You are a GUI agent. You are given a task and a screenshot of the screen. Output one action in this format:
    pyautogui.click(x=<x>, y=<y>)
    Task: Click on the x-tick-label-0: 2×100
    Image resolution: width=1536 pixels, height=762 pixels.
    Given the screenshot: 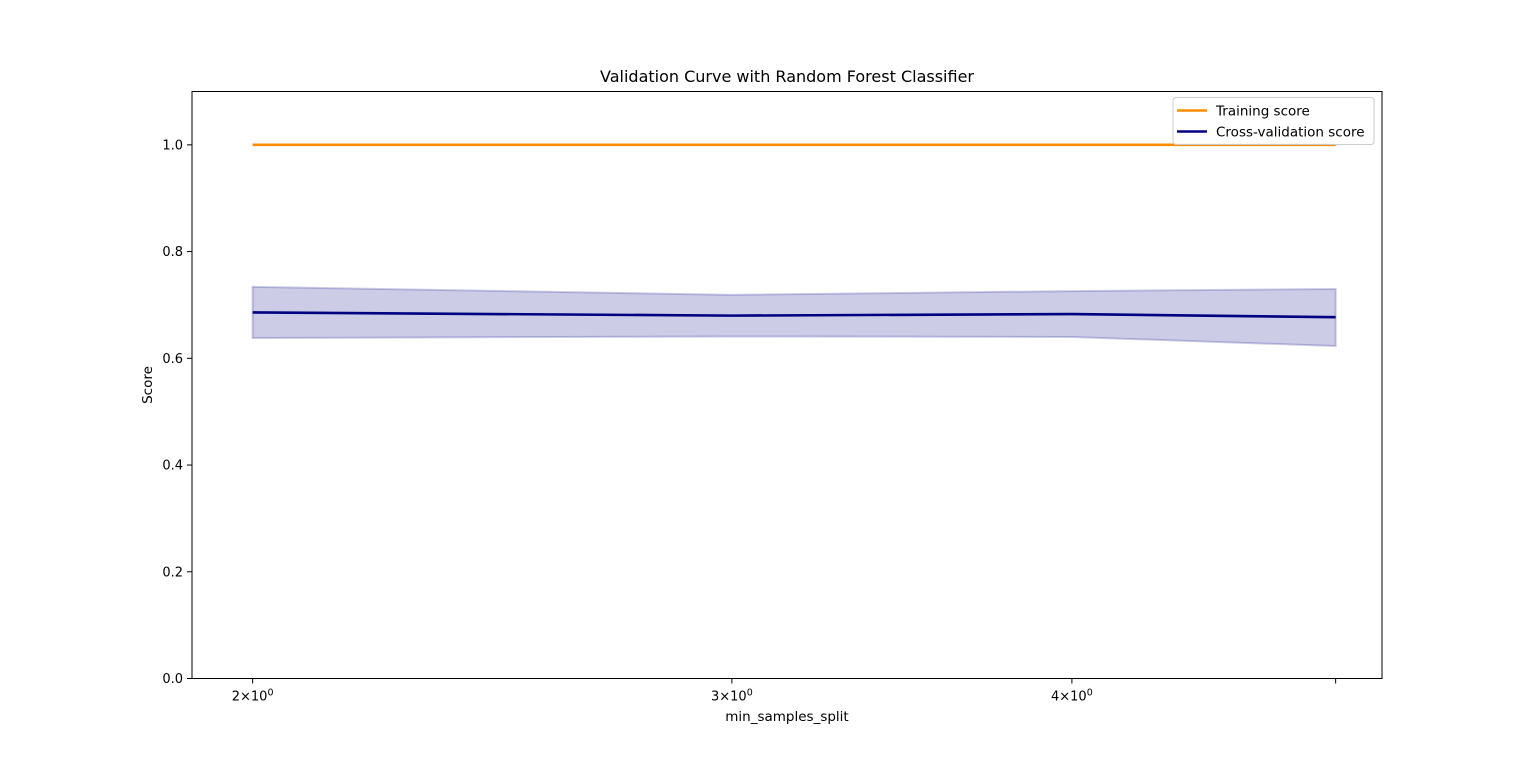 What is the action you would take?
    pyautogui.click(x=253, y=696)
    